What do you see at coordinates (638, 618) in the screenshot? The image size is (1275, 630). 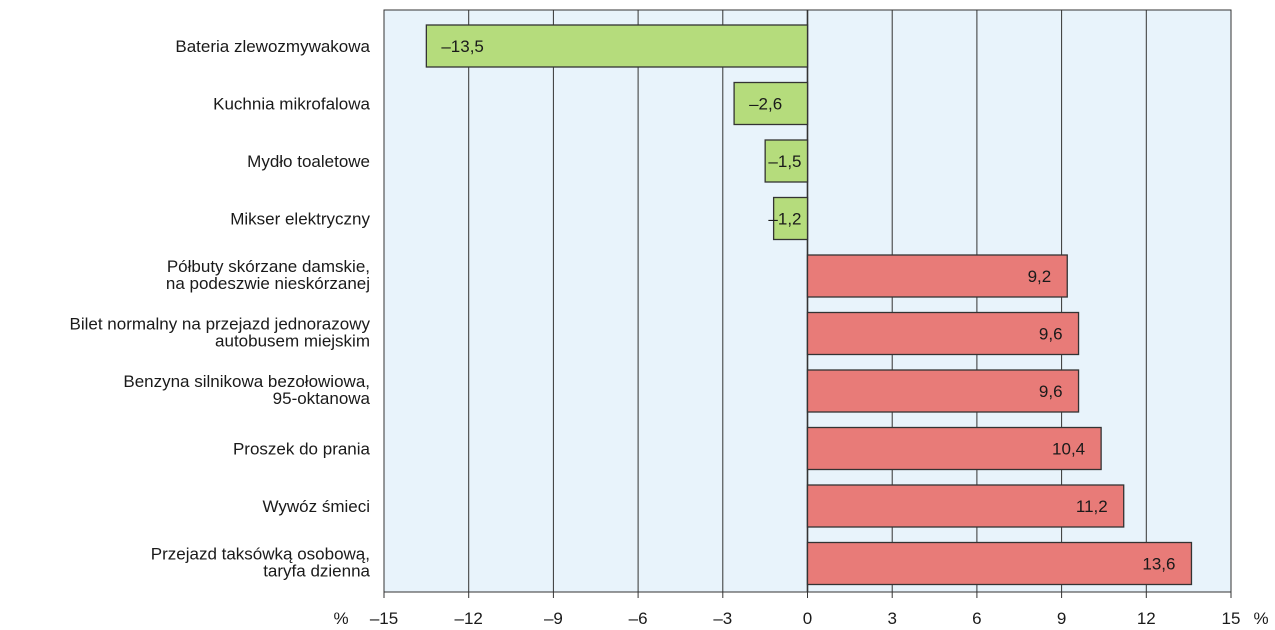 I see `x-tick-label: –6` at bounding box center [638, 618].